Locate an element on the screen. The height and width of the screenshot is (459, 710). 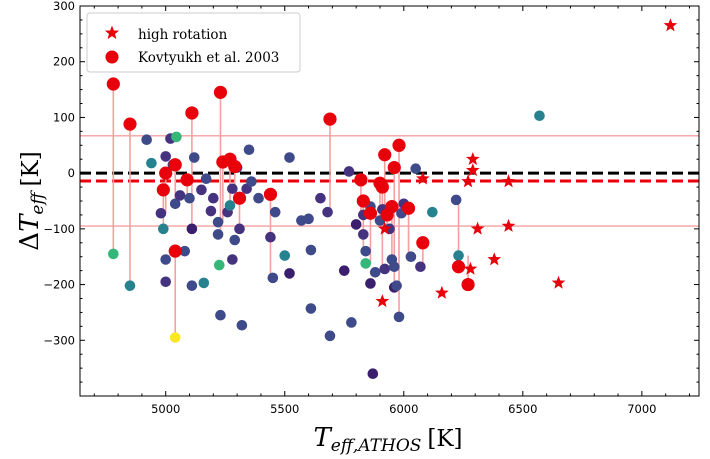
y-label-sub: eff is located at coordinates (38, 202).